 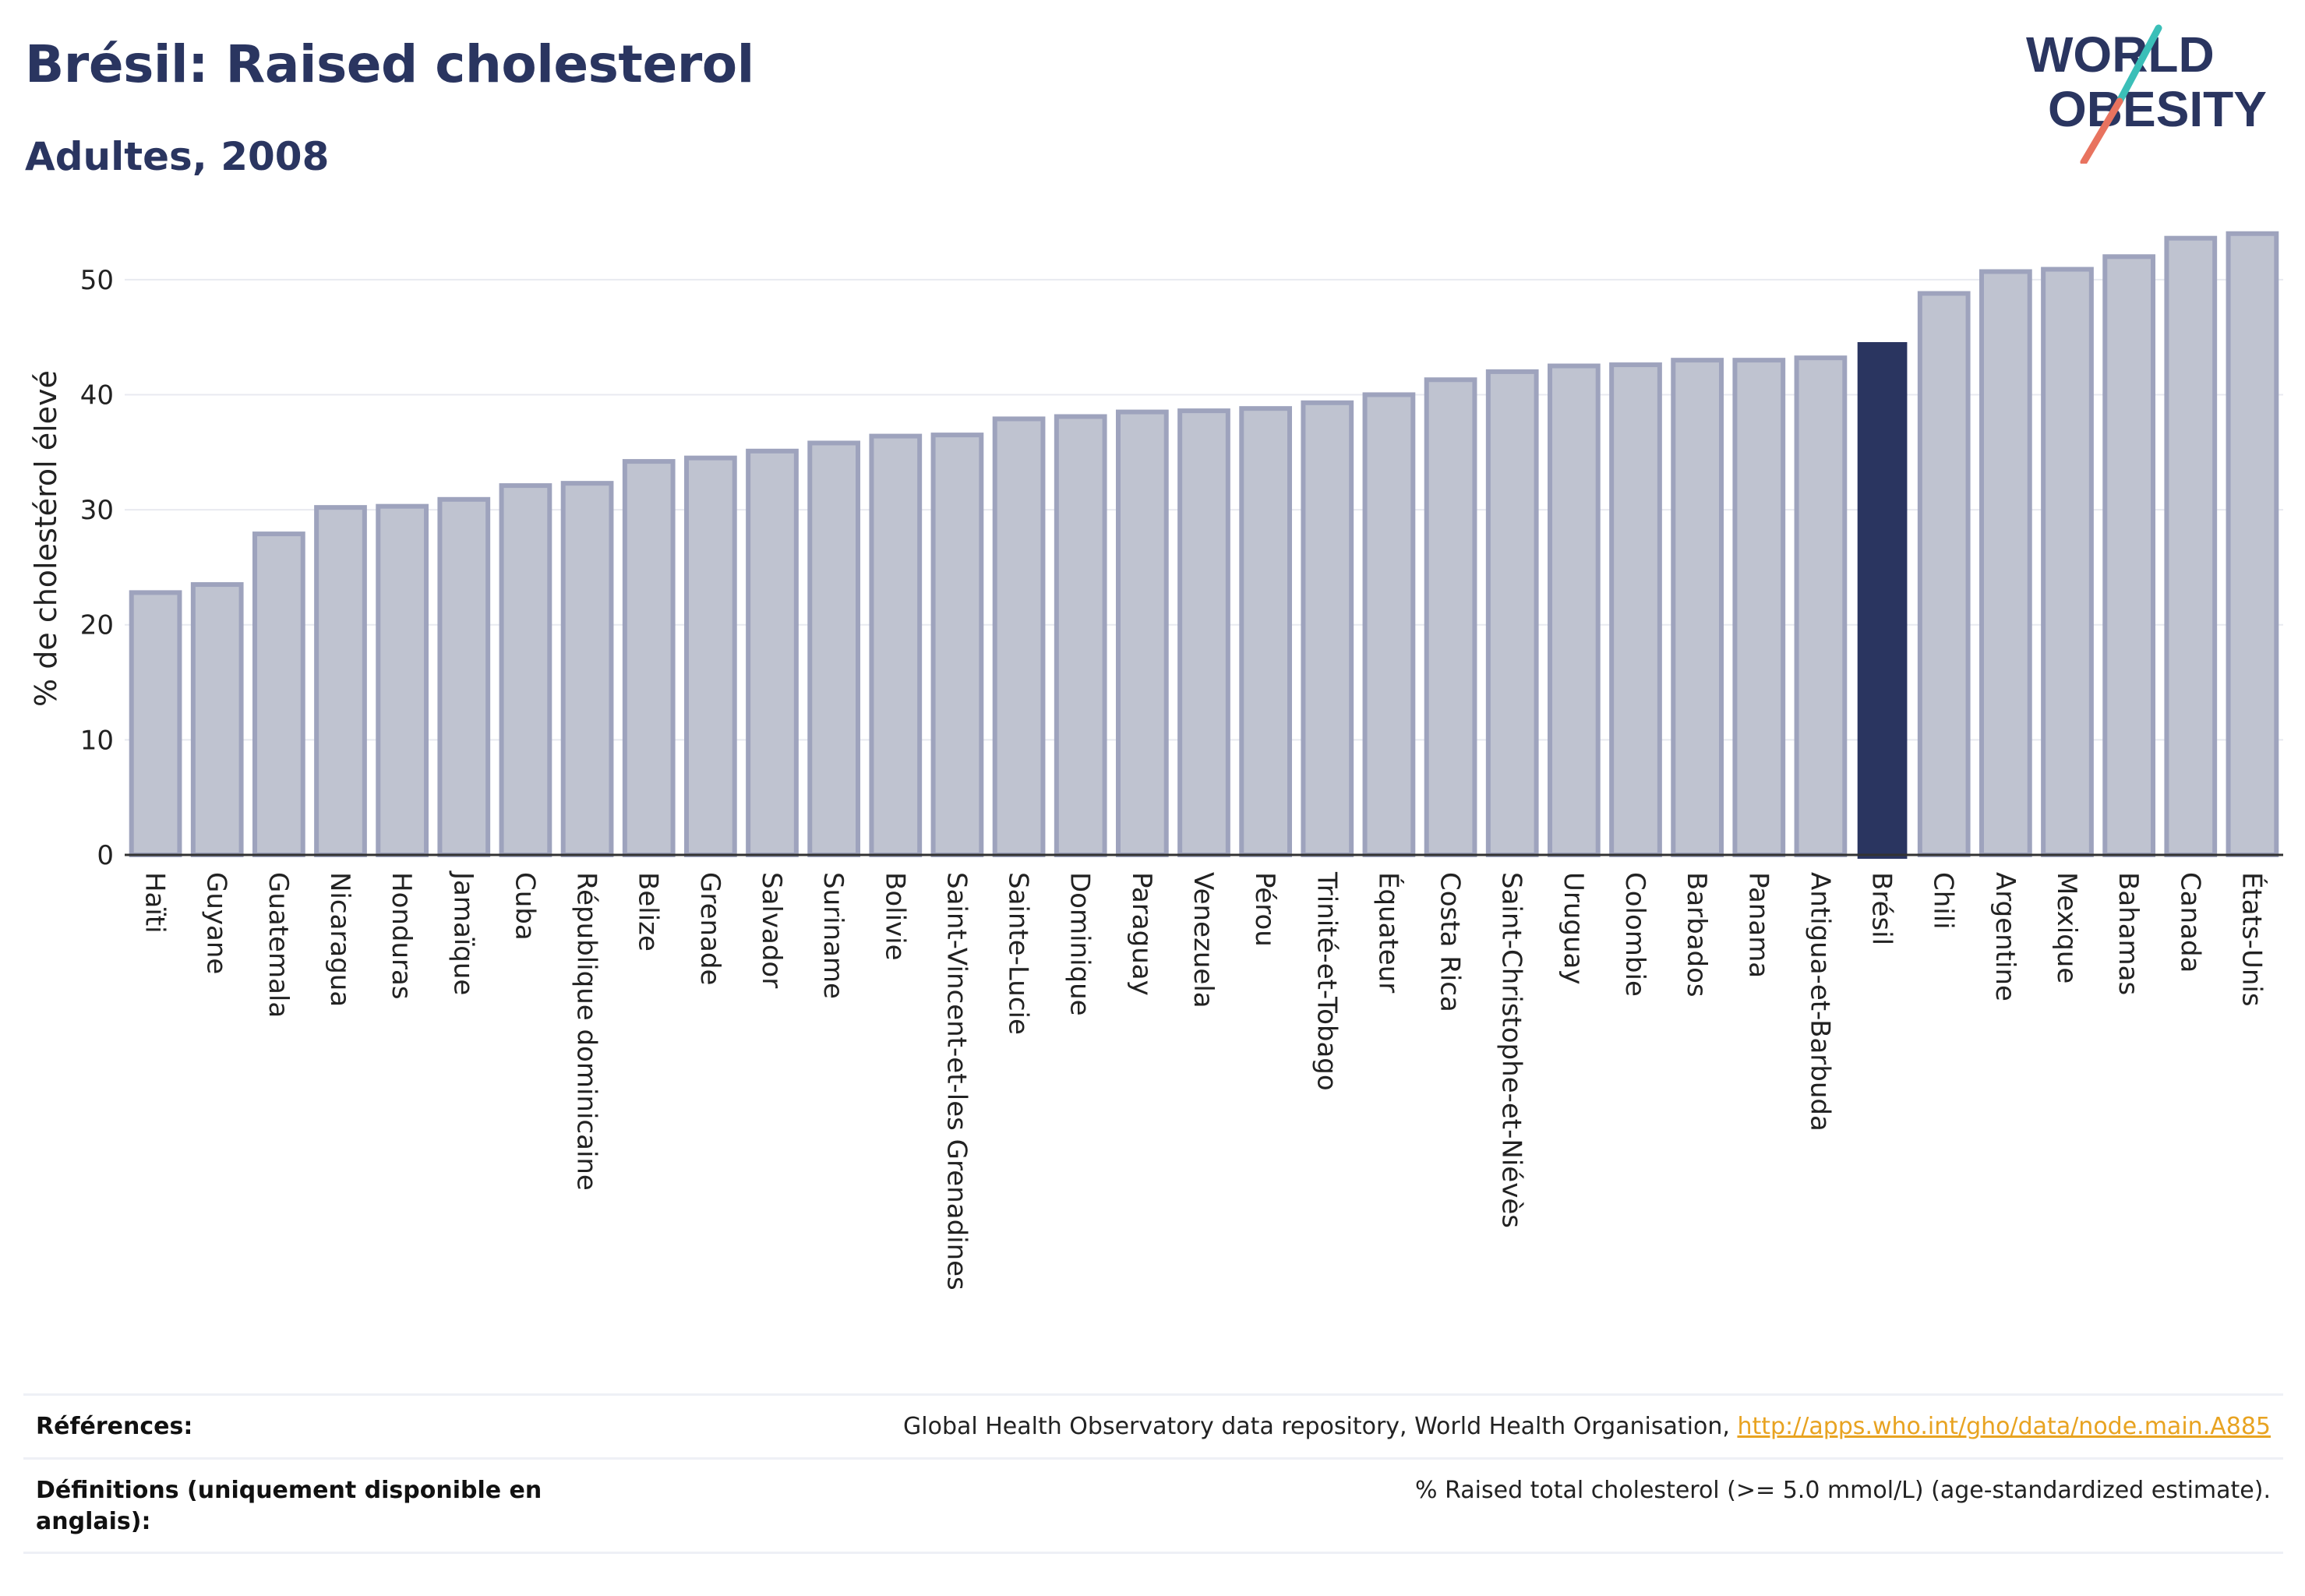 I want to click on x-category-label: Mexique, so click(x=2066, y=927).